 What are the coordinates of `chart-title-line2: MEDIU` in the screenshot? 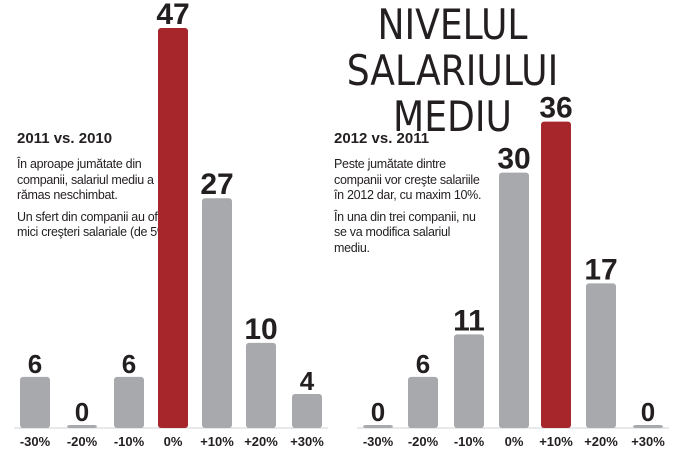 It's located at (452, 116).